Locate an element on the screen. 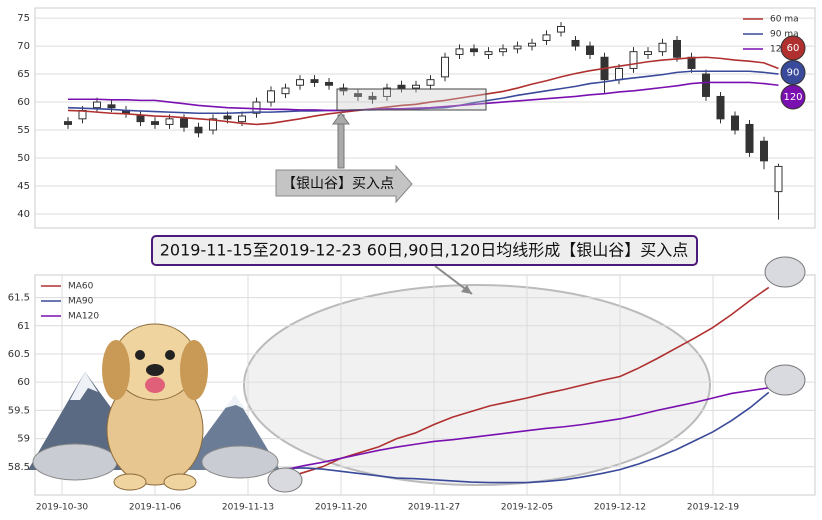  x-tick-label: 2019-12-19 is located at coordinates (713, 508).